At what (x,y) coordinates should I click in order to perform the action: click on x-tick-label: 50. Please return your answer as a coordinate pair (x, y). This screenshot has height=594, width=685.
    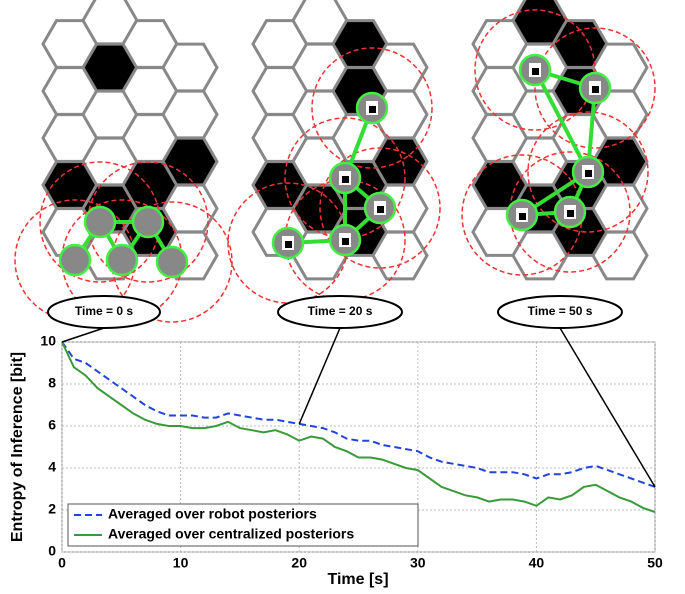
    Looking at the image, I should click on (655, 563).